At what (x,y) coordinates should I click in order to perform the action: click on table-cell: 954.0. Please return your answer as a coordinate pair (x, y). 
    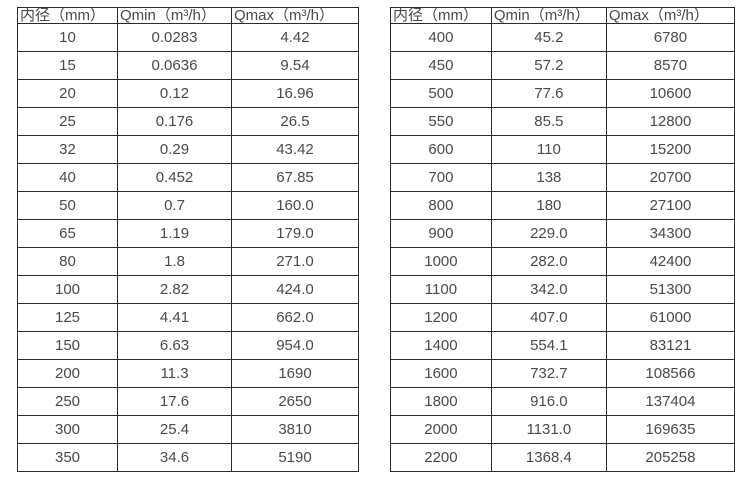
    Looking at the image, I should click on (295, 345).